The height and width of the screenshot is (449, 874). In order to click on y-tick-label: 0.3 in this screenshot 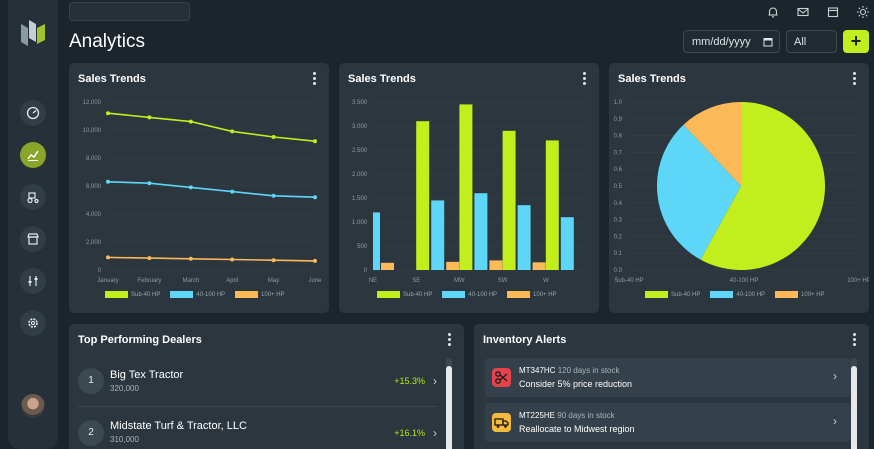, I will do `click(618, 221)`.